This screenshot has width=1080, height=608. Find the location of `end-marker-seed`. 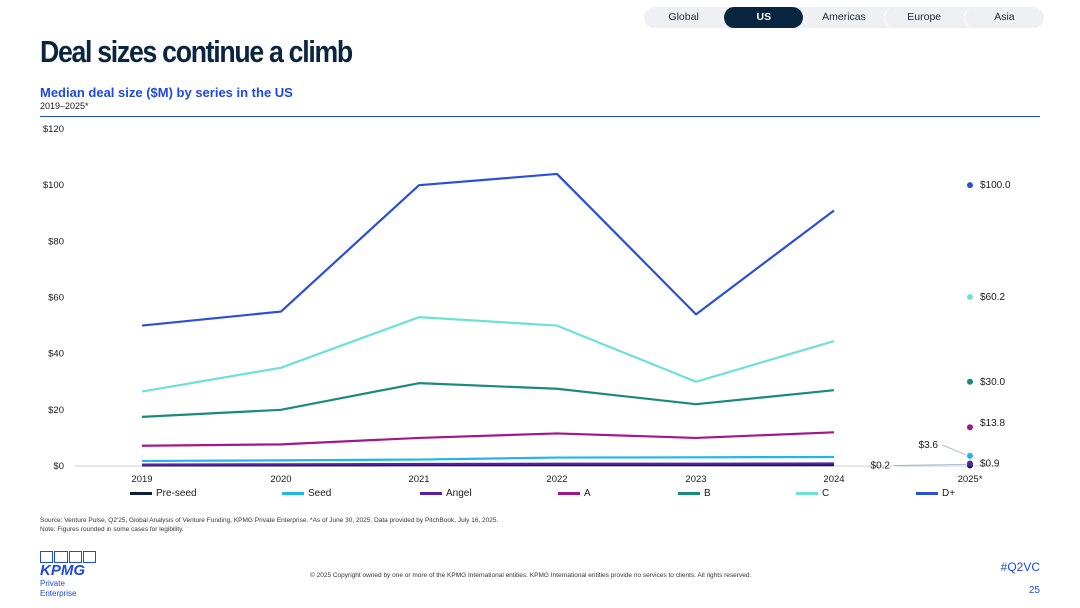

end-marker-seed is located at coordinates (970, 455).